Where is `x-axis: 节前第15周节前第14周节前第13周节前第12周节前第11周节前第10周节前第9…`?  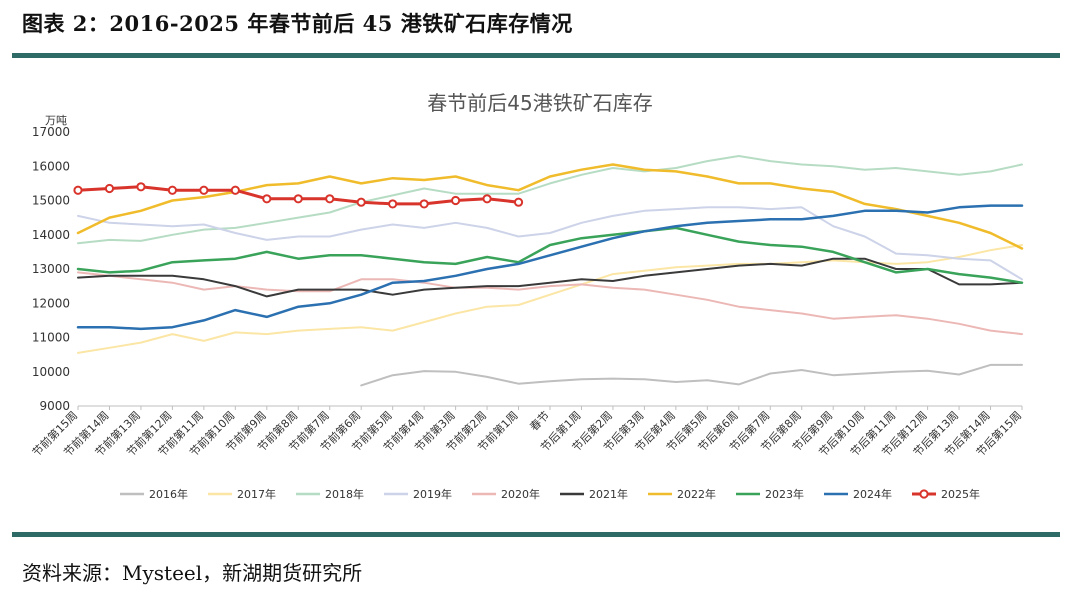 x-axis: 节前第15周节前第14周节前第13周节前第12周节前第11周节前第10周节前第9… is located at coordinates (526, 432).